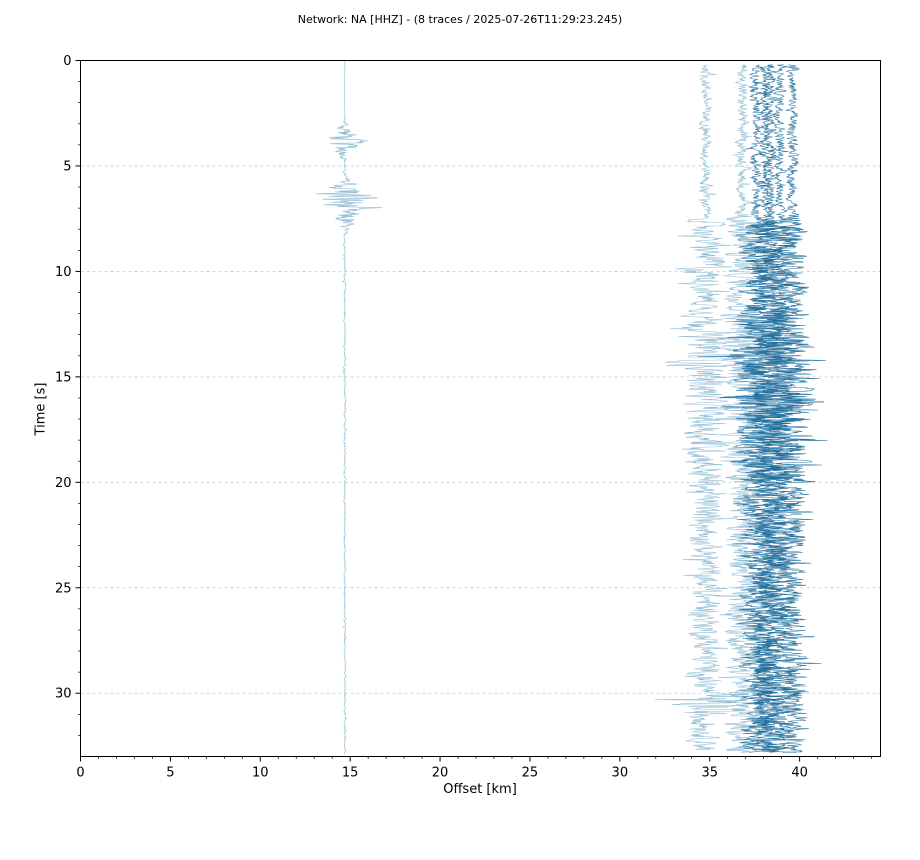 This screenshot has width=920, height=860. Describe the element at coordinates (67, 61) in the screenshot. I see `y-tick-label: 0` at that location.